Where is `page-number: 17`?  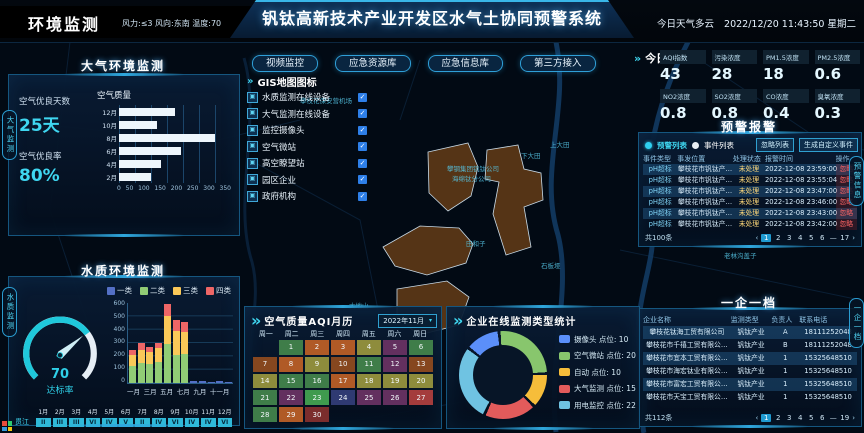
page-number: 17 is located at coordinates (845, 238).